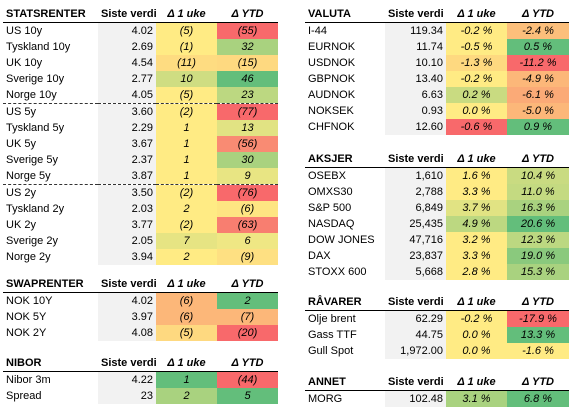 The height and width of the screenshot is (411, 573). Describe the element at coordinates (331, 351) in the screenshot. I see `row-label: Gull Spot` at that location.